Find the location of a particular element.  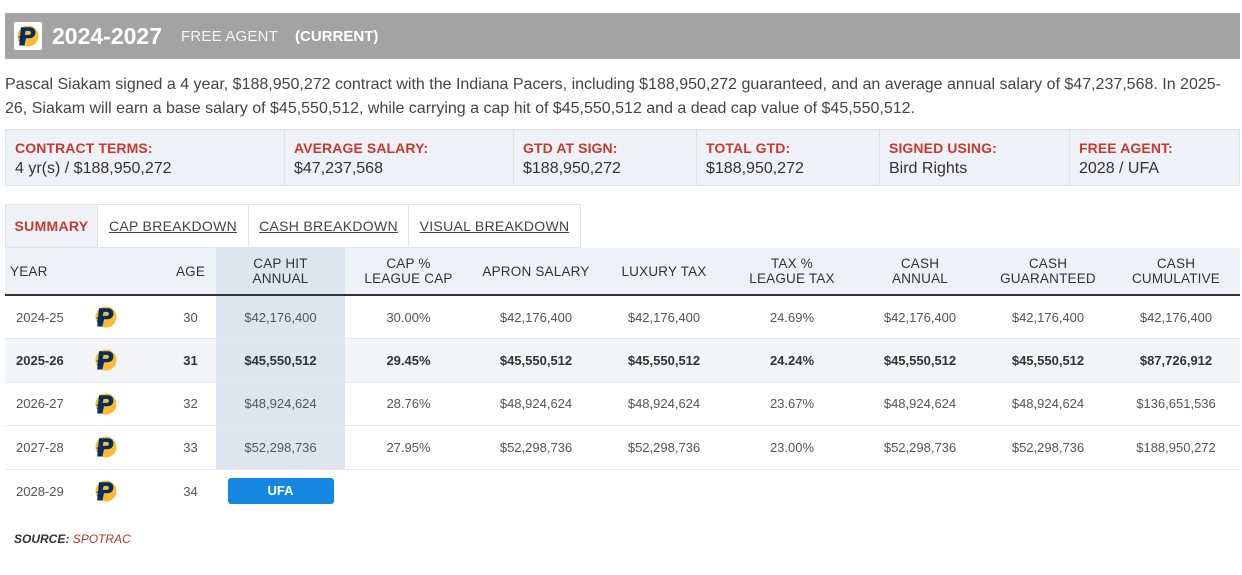

source-credit: SOURCE: SPOTRAC is located at coordinates (72, 539).